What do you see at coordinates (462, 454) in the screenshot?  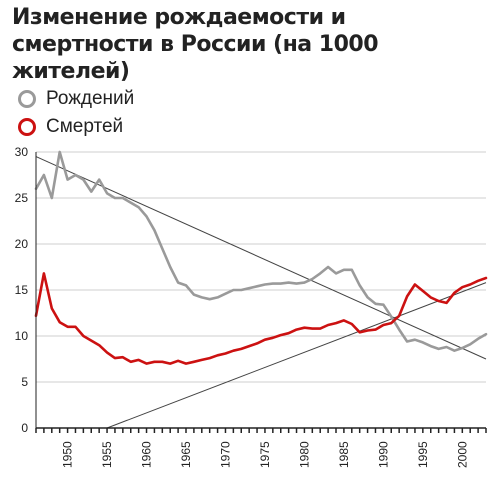 I see `x-tick-label: 2000` at bounding box center [462, 454].